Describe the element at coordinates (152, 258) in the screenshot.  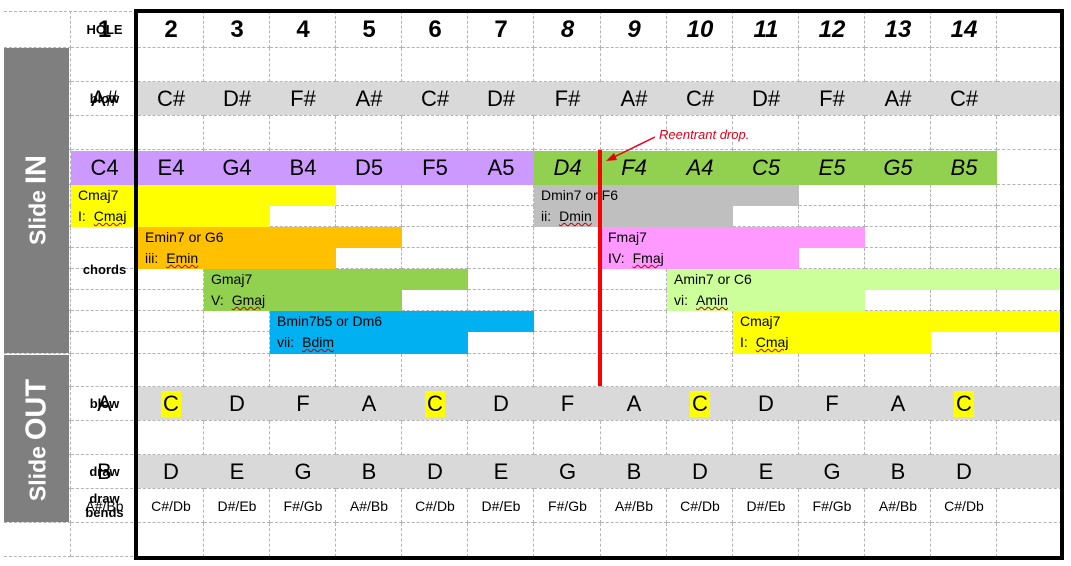
I see `chord-degree: iii:` at that location.